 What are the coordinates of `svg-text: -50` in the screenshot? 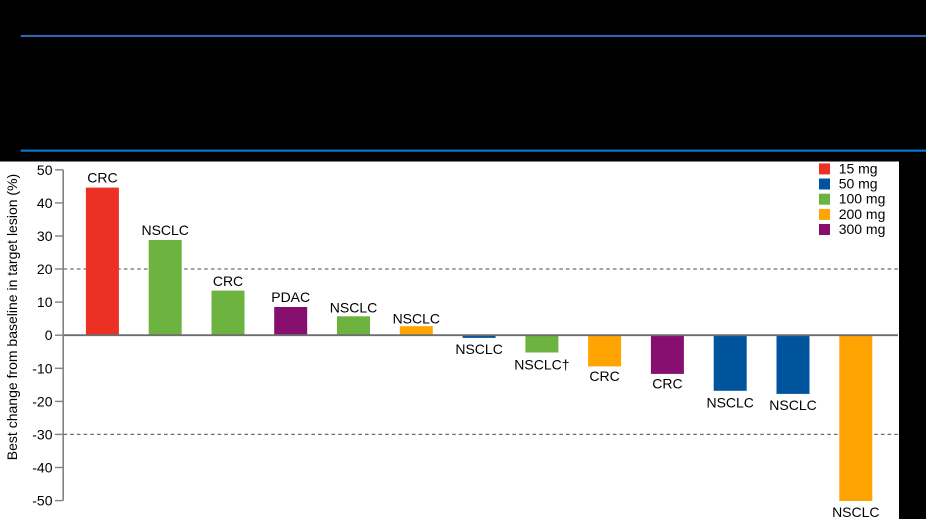 It's located at (42, 501).